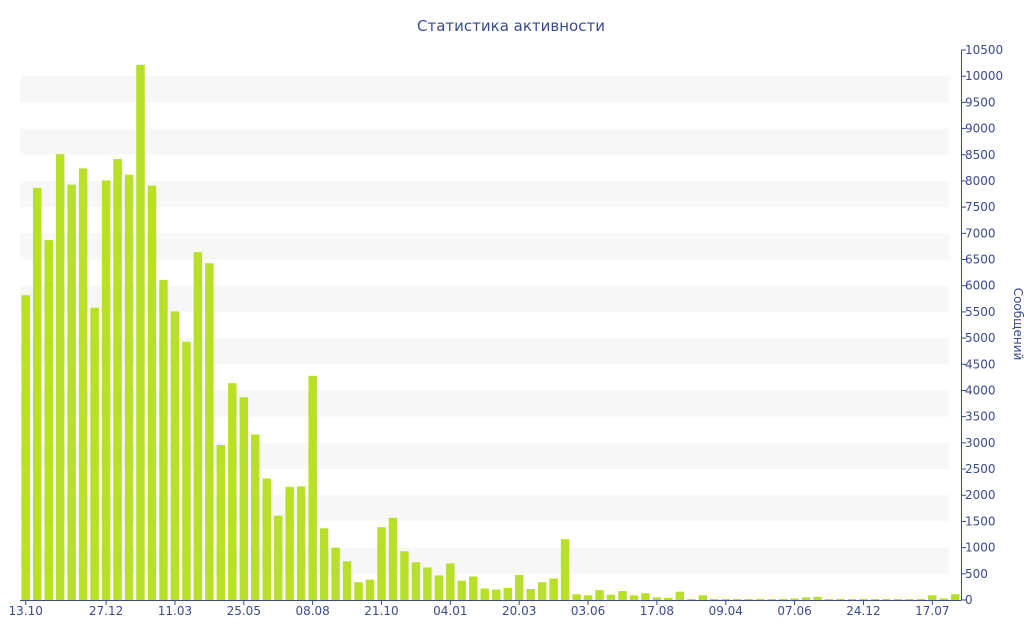 The image size is (1024, 640). What do you see at coordinates (980, 469) in the screenshot?
I see `y-tick-label: 2500` at bounding box center [980, 469].